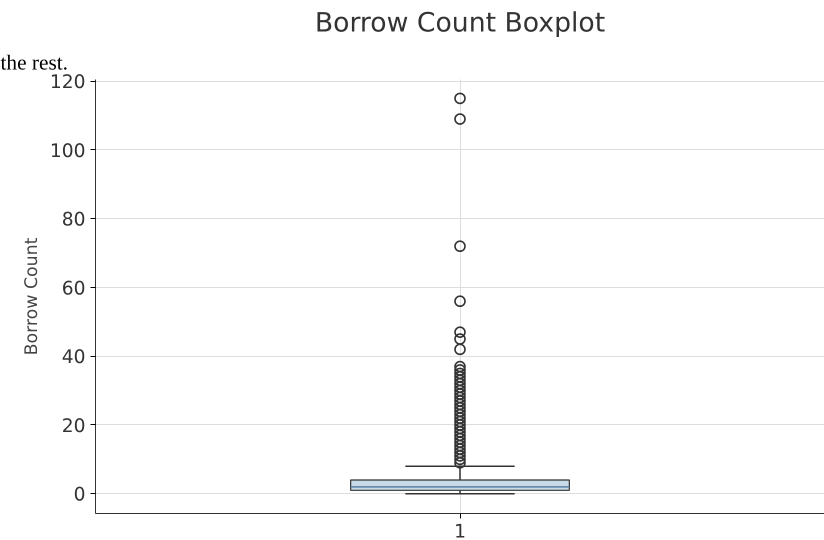 Image resolution: width=824 pixels, height=540 pixels. Describe the element at coordinates (68, 151) in the screenshot. I see `y-tick-label: 100` at that location.